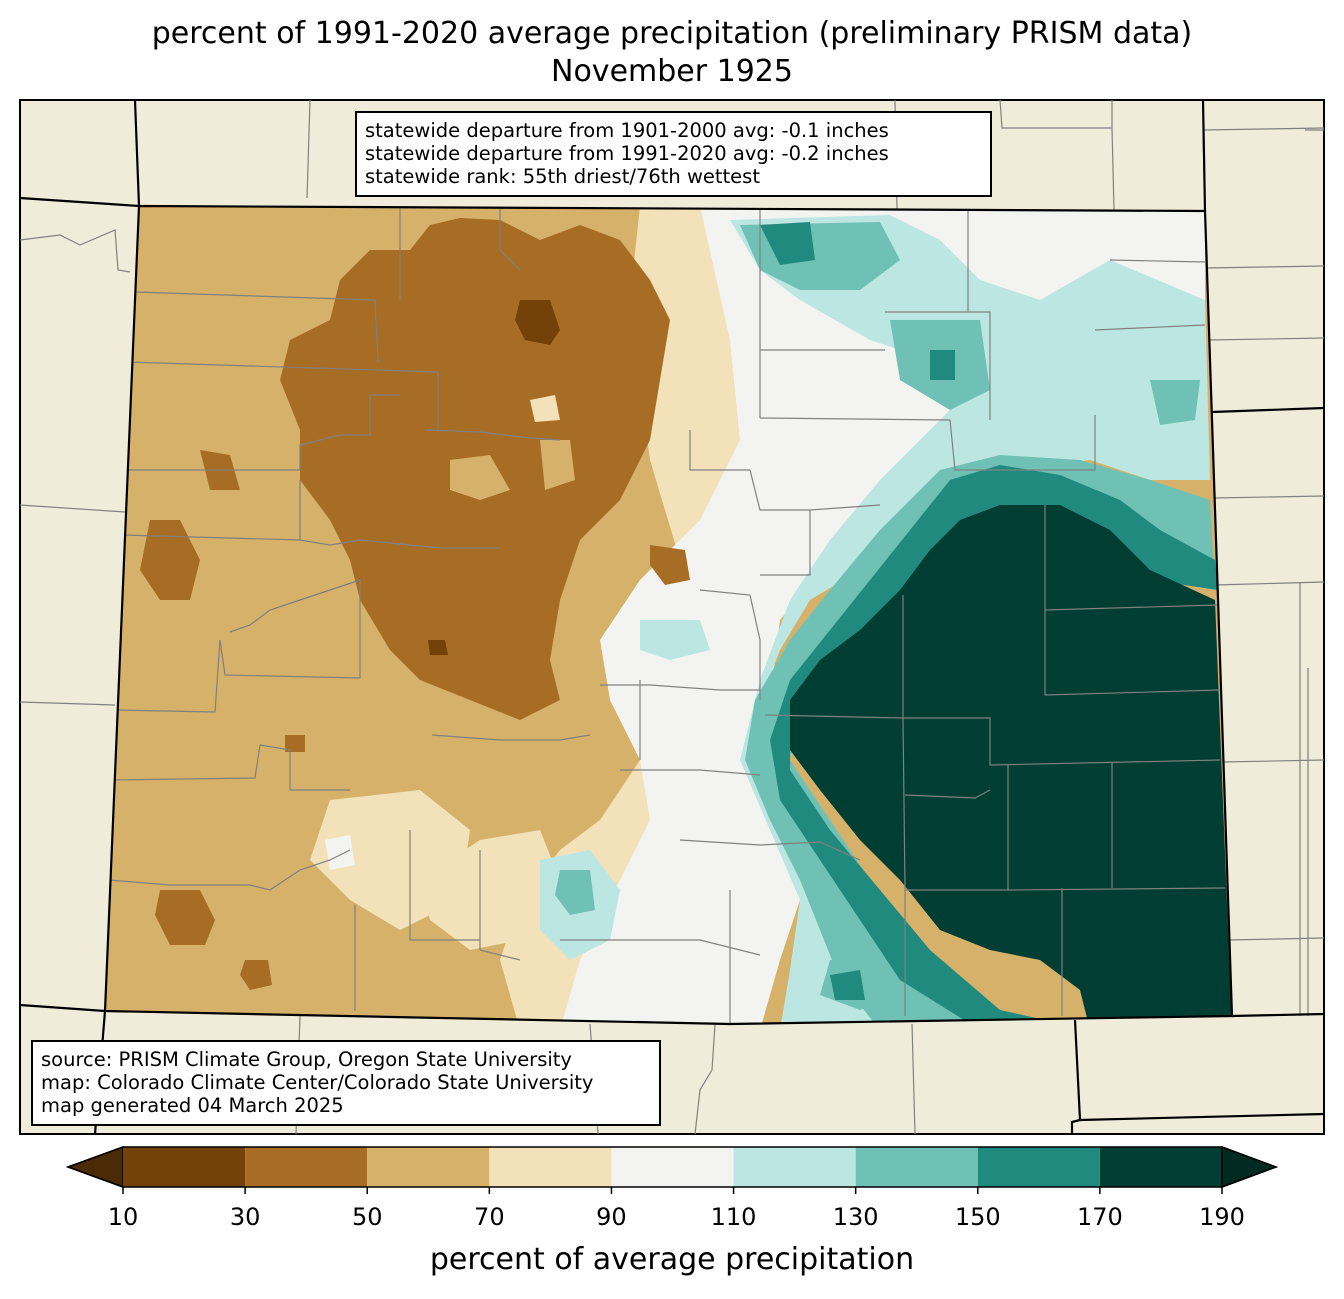 This screenshot has width=1344, height=1299. I want to click on colorbar, so click(672, 1169).